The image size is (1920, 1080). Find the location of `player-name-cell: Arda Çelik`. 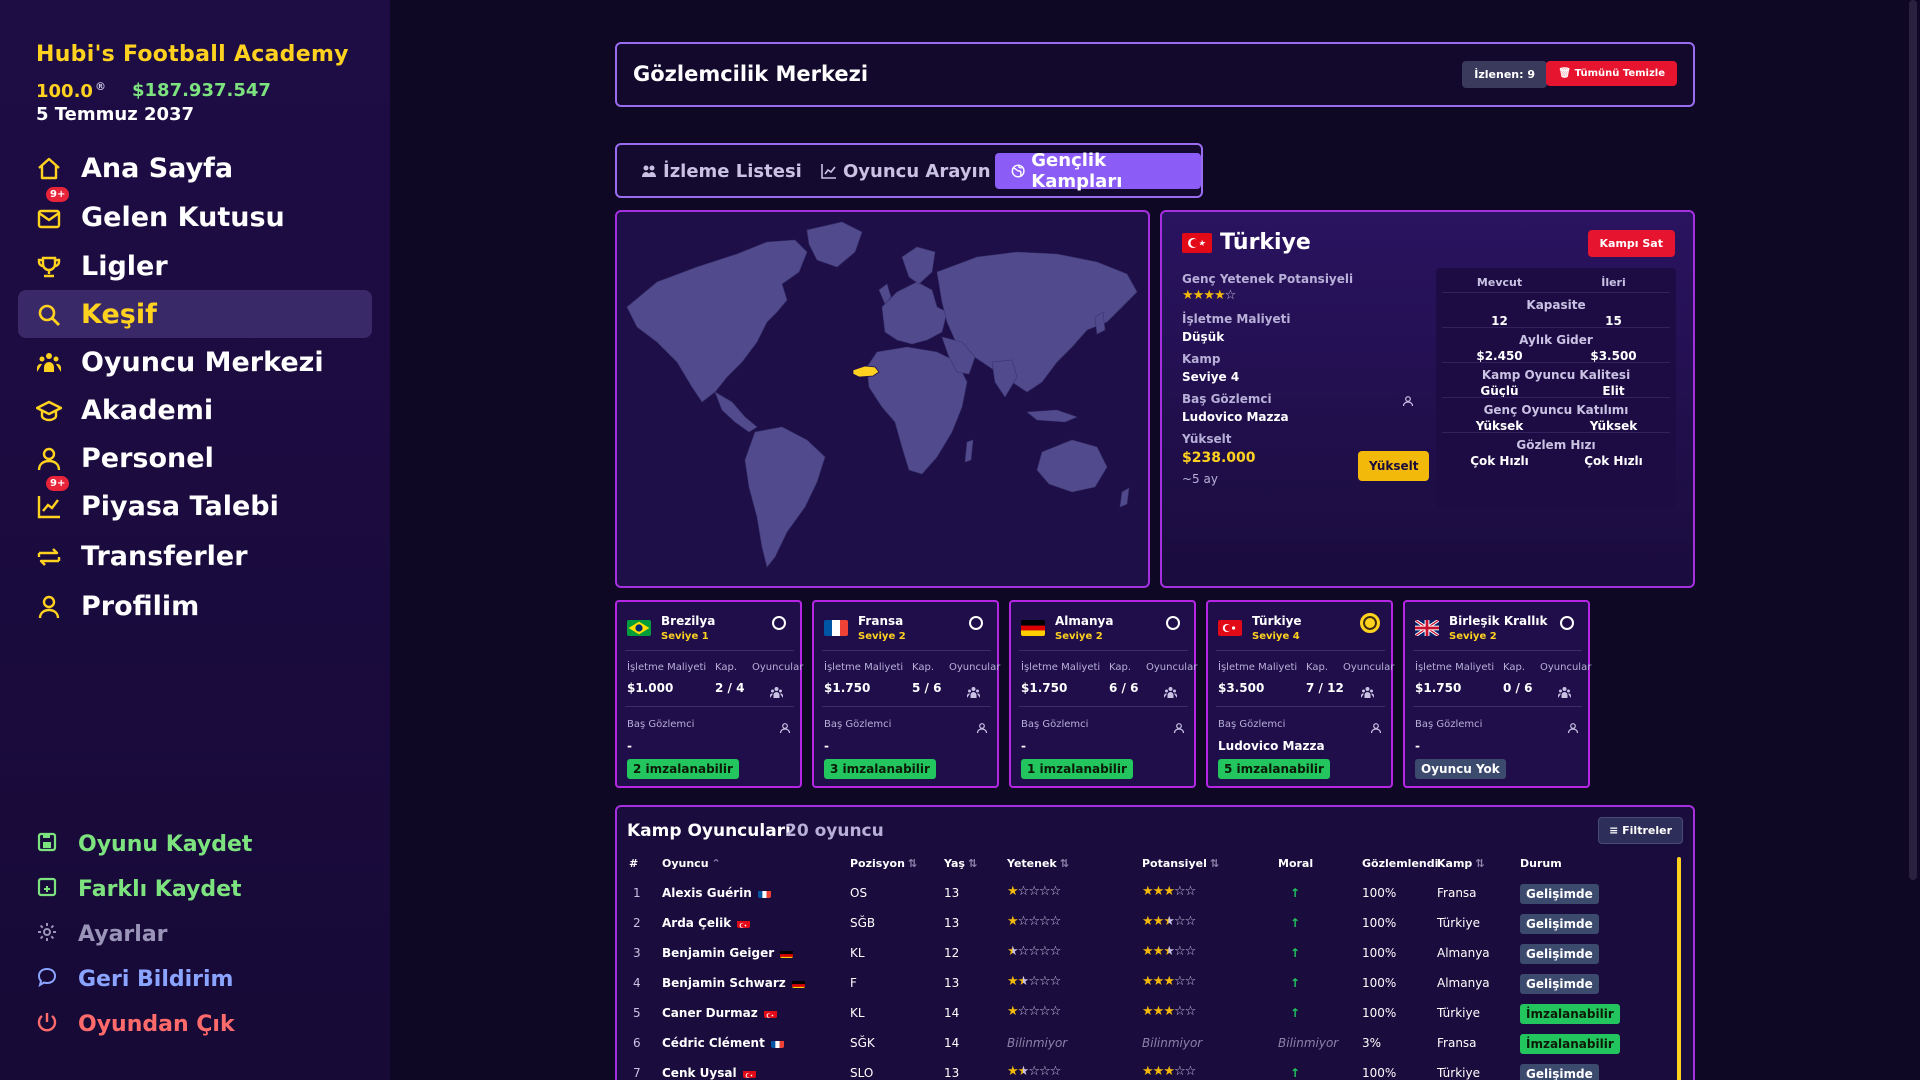

player-name-cell: Arda Çelik is located at coordinates (706, 923).